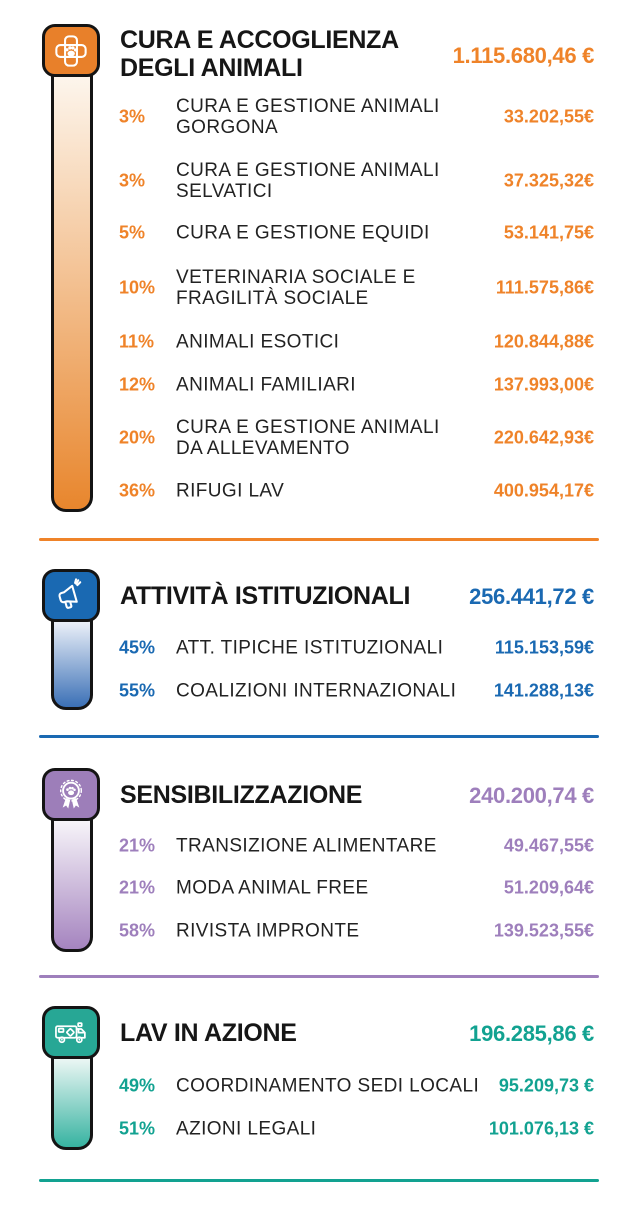  What do you see at coordinates (328, 1086) in the screenshot?
I see `row-label: COORDINAMENTO SEDI LOCALI` at bounding box center [328, 1086].